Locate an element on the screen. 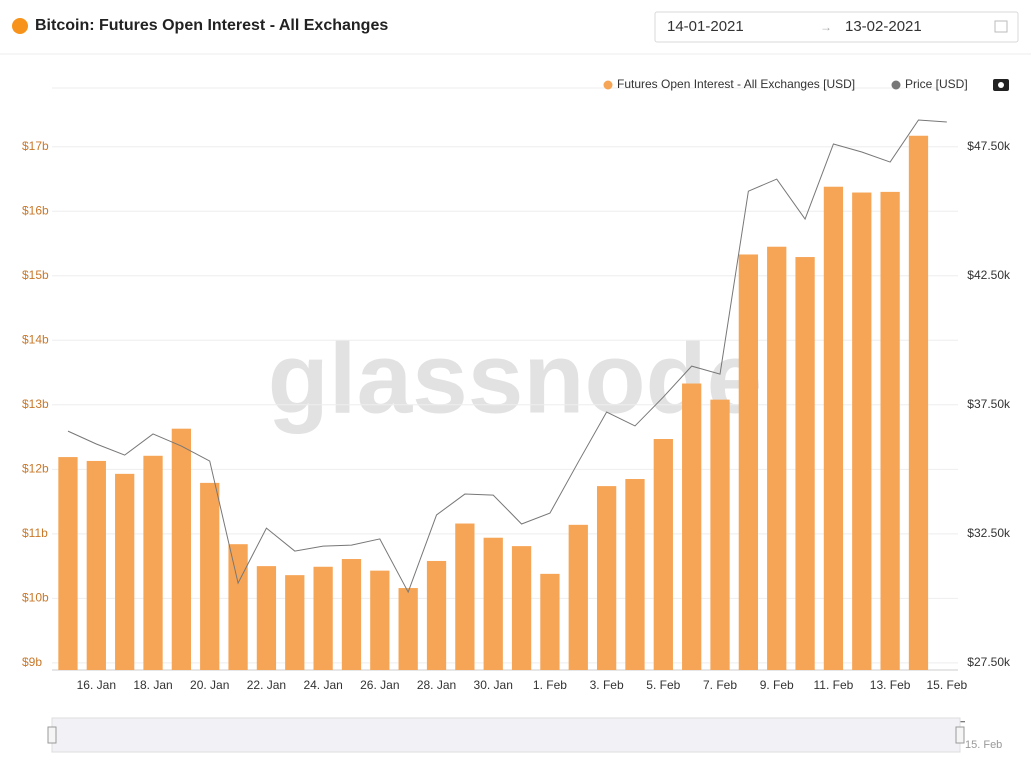 The image size is (1031, 776). y-tick-label: $10b is located at coordinates (35, 598).